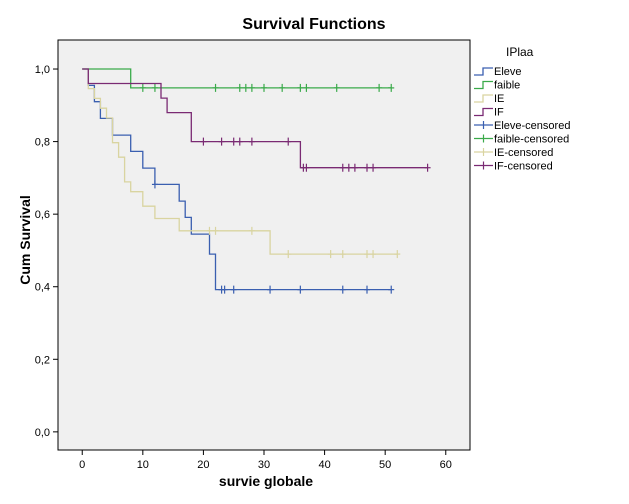 This screenshot has height=504, width=629. I want to click on legend-label: IF, so click(499, 113).